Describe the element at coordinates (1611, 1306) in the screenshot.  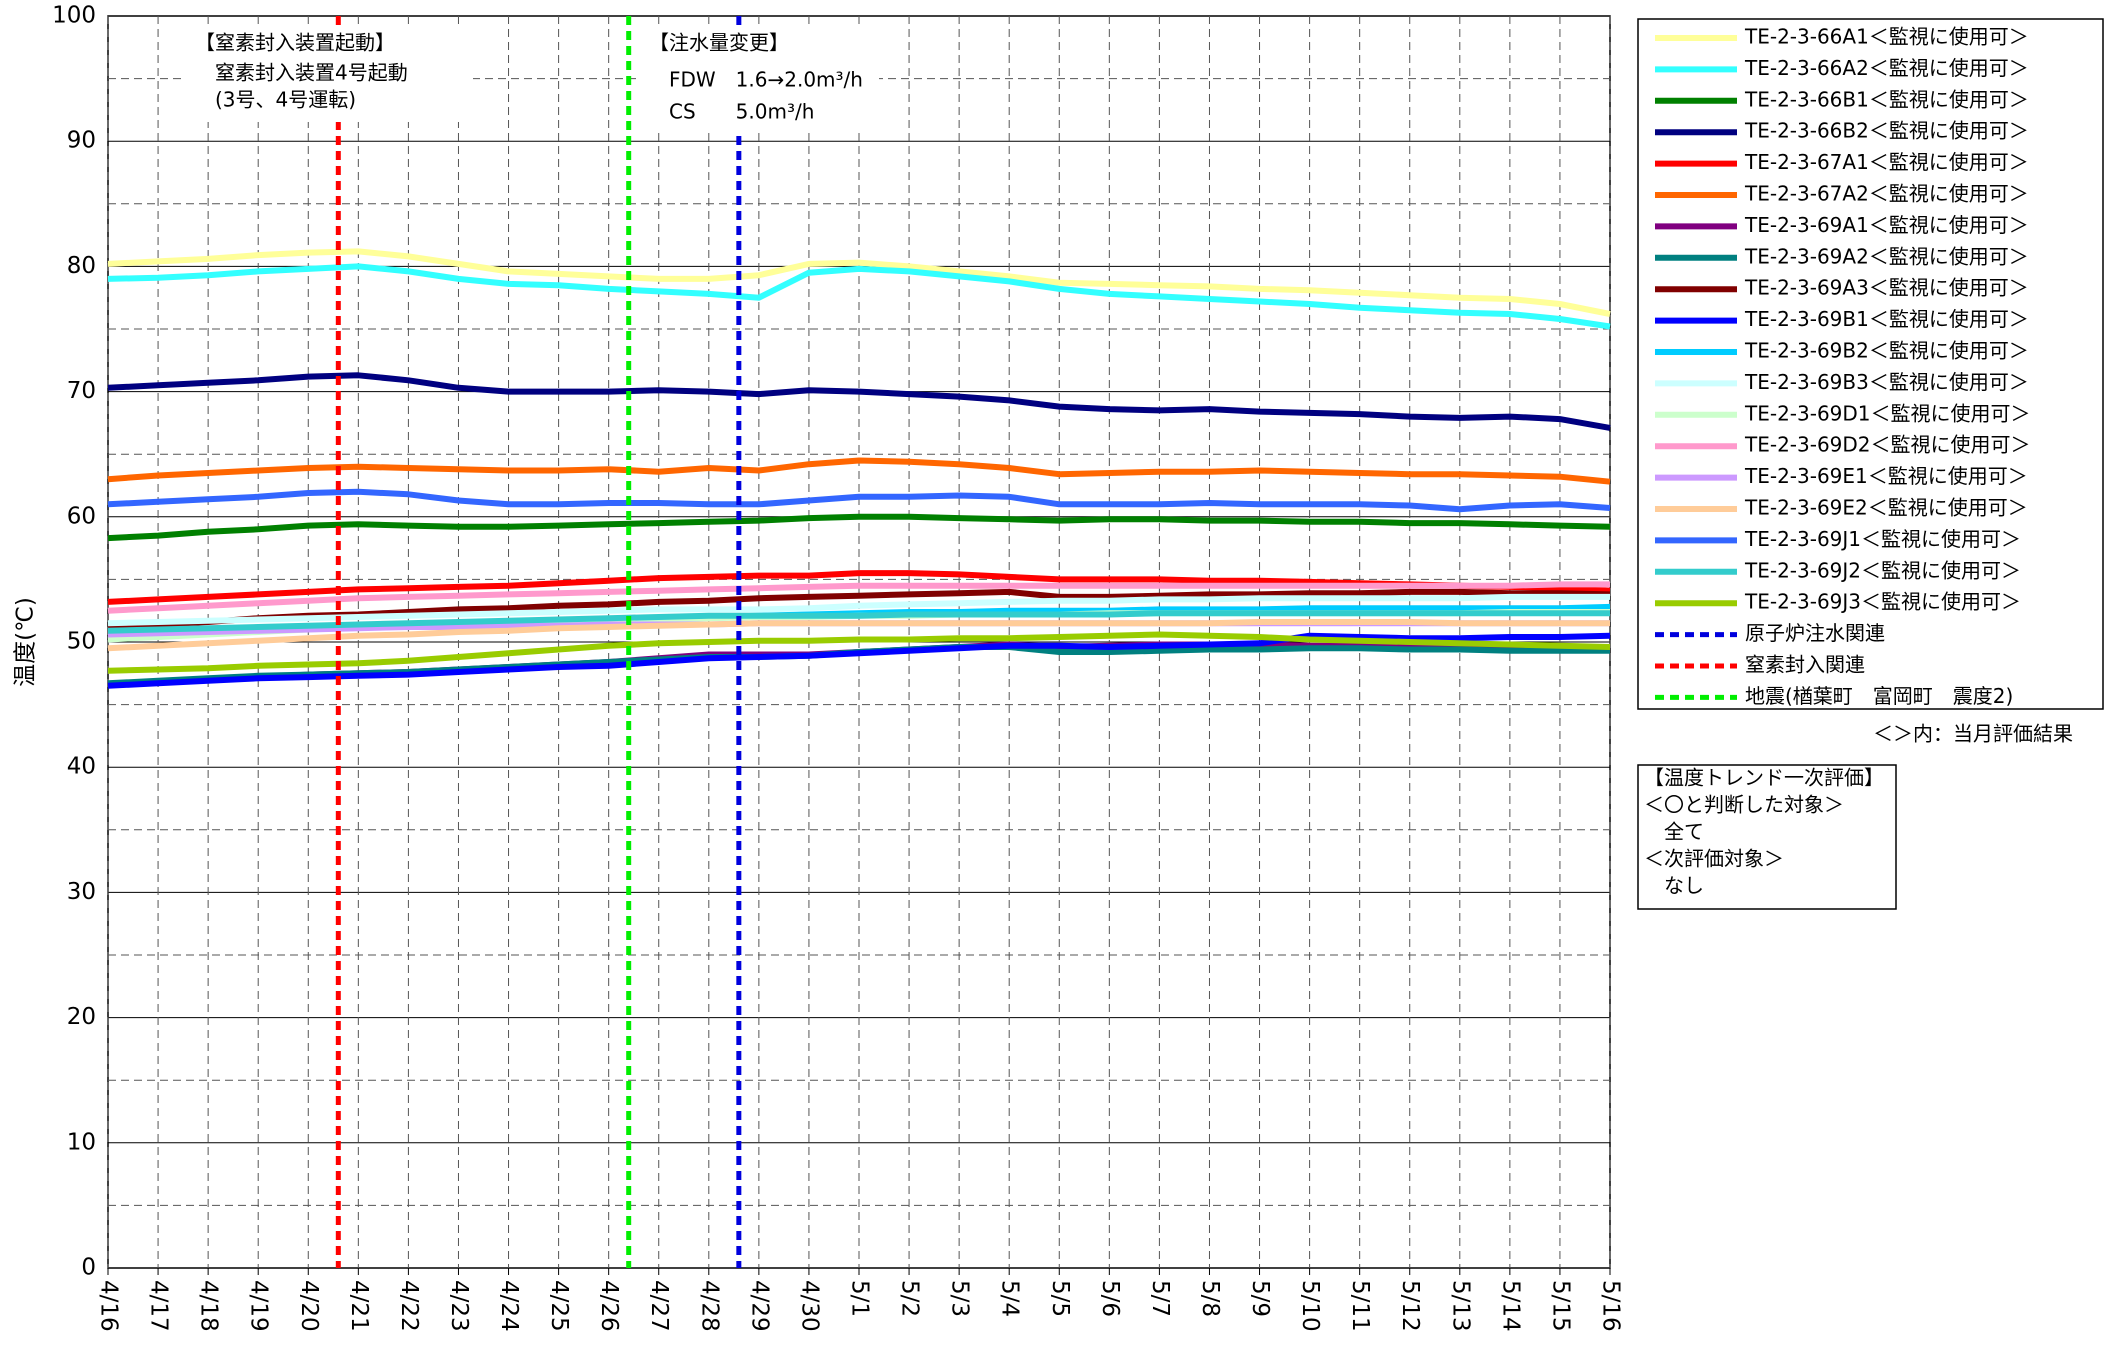
I see `x-tick-label: 5/16` at that location.